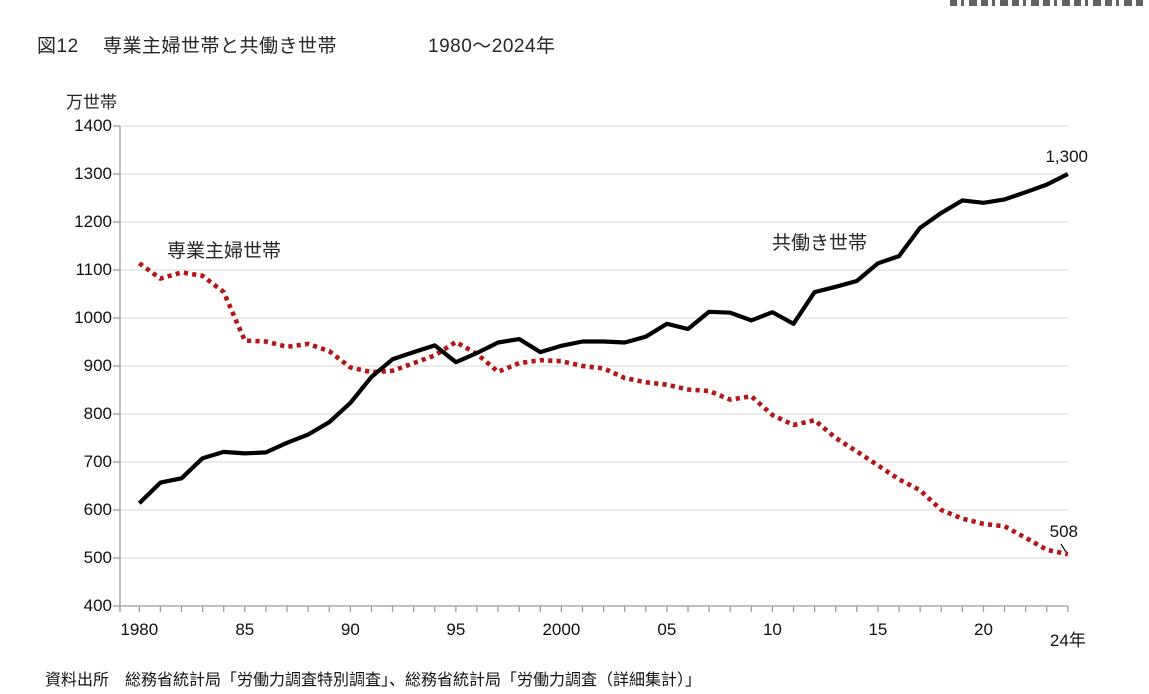 The height and width of the screenshot is (694, 1149). Describe the element at coordinates (492, 46) in the screenshot. I see `title-year-range: 1980〜2024年` at that location.